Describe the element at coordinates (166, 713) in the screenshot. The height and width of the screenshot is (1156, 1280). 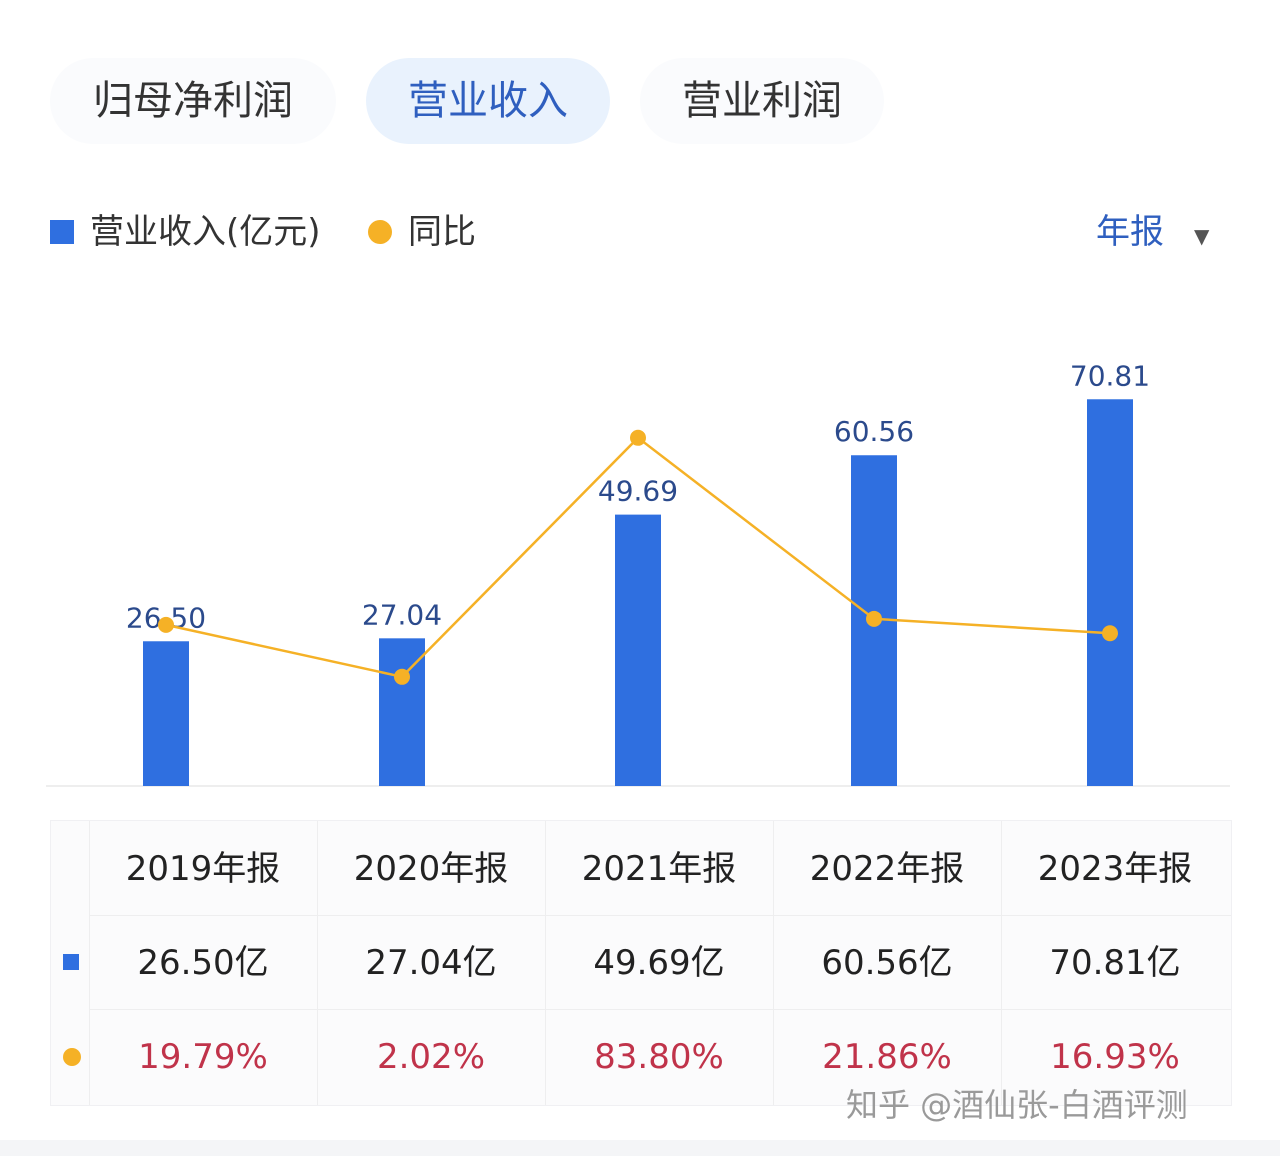
I see `bar-2019年报` at that location.